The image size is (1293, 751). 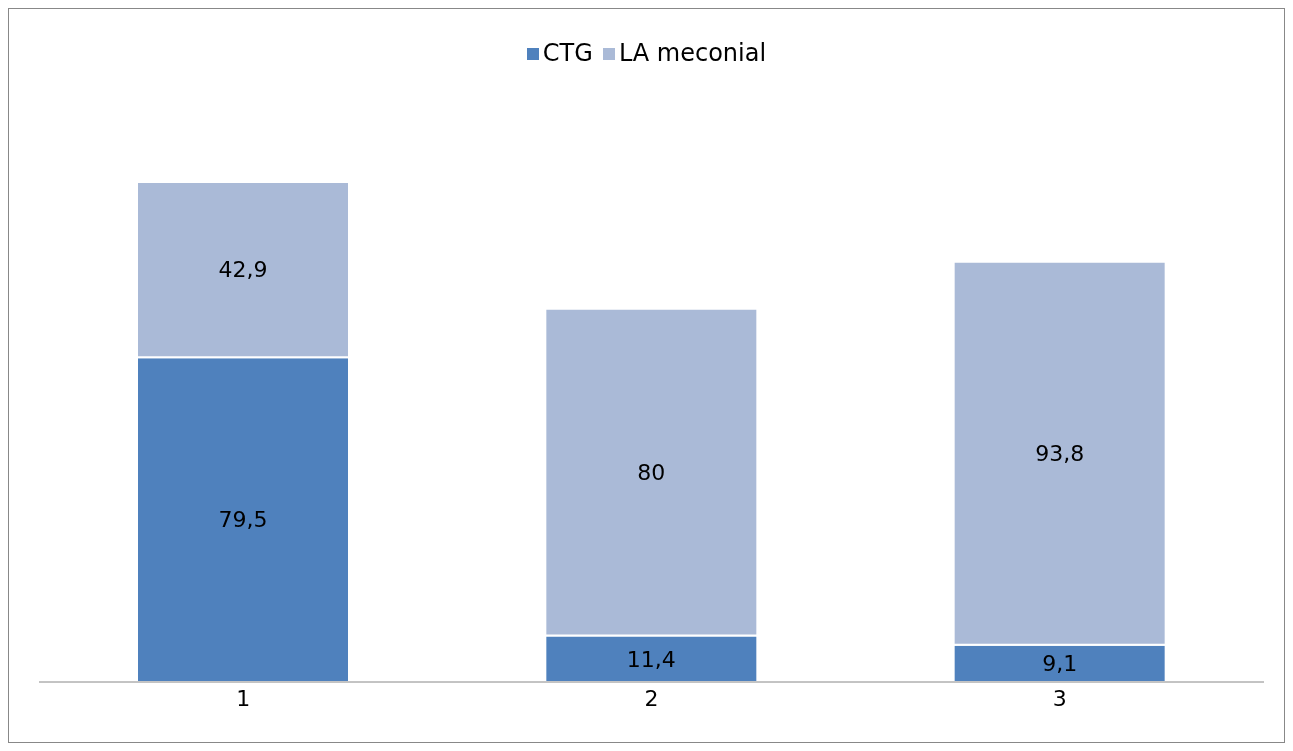 I want to click on data-label: 42,9, so click(x=243, y=270).